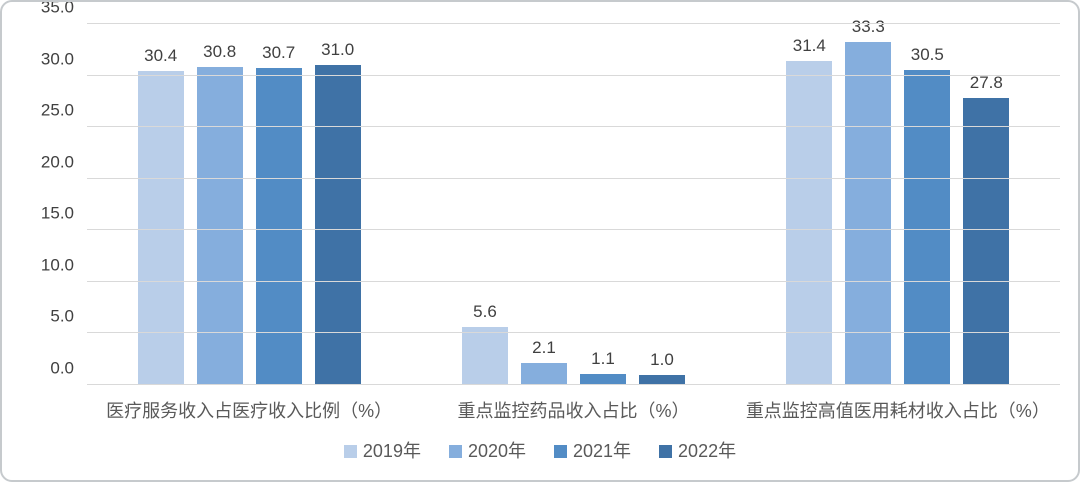  Describe the element at coordinates (573, 384) in the screenshot. I see `gridline-y-0.0` at that location.